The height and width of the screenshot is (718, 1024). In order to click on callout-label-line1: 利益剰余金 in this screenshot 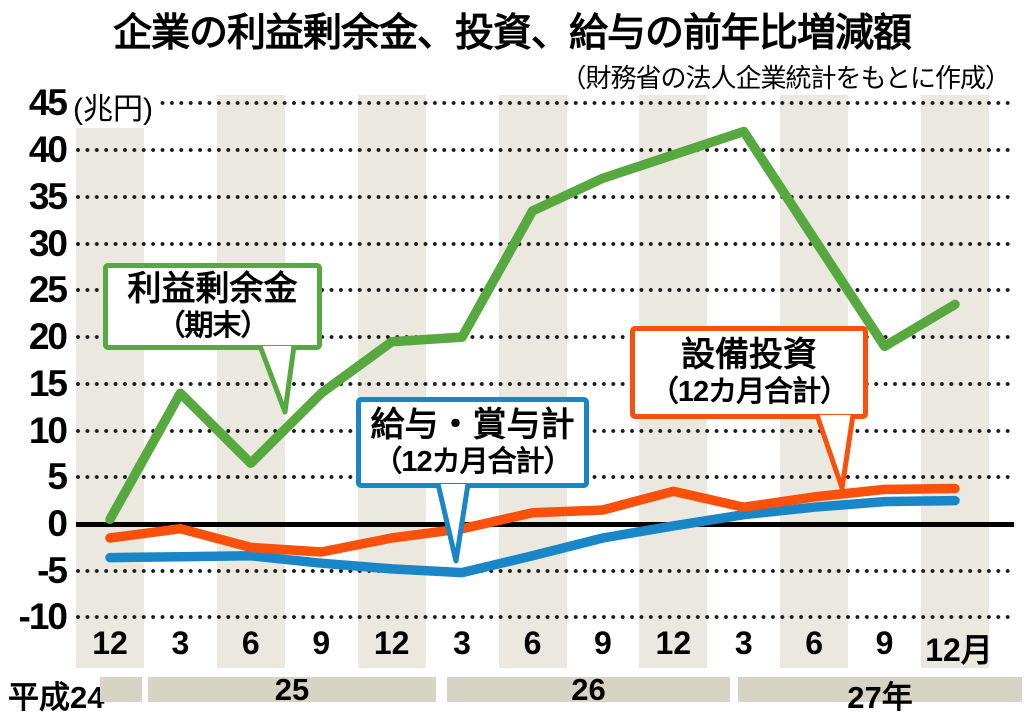, I will do `click(212, 289)`.